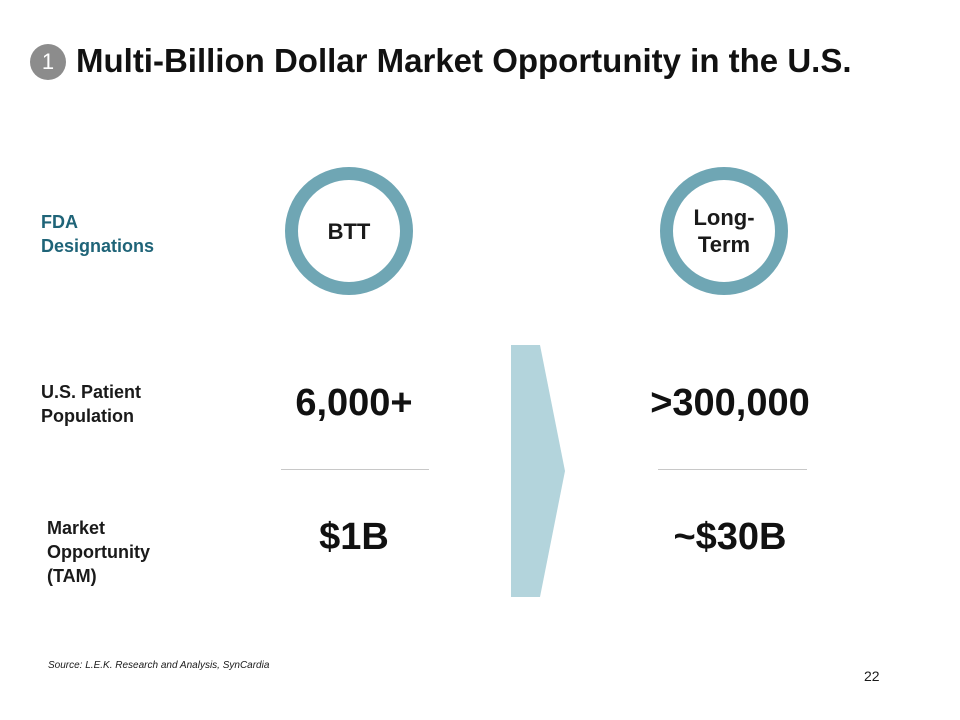  What do you see at coordinates (355, 469) in the screenshot?
I see `left-divider` at bounding box center [355, 469].